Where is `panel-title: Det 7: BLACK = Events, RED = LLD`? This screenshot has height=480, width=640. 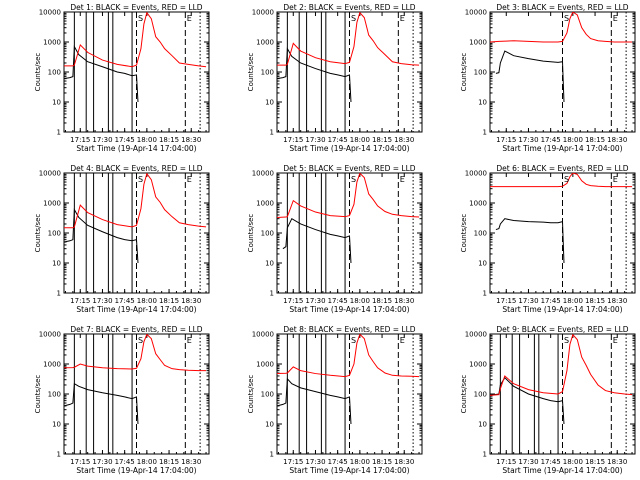 panel-title: Det 7: BLACK = Events, RED = LLD is located at coordinates (136, 329).